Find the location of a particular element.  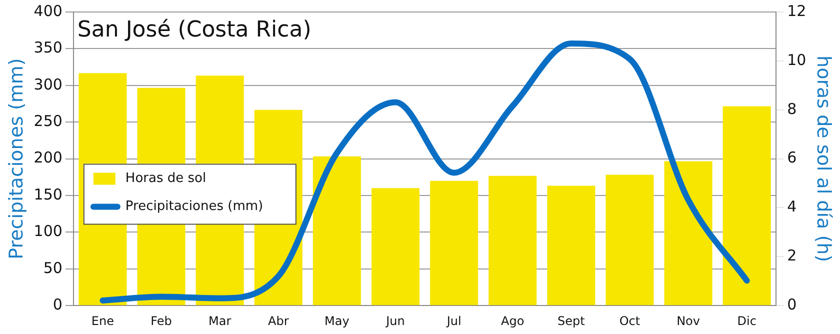

x-tick-label: Oct is located at coordinates (629, 321).